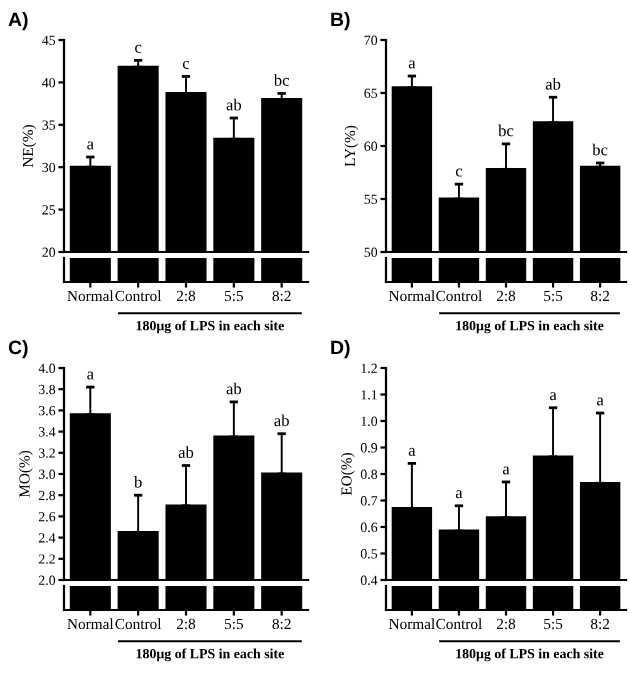  Describe the element at coordinates (18, 21) in the screenshot. I see `chart-title: A)` at that location.